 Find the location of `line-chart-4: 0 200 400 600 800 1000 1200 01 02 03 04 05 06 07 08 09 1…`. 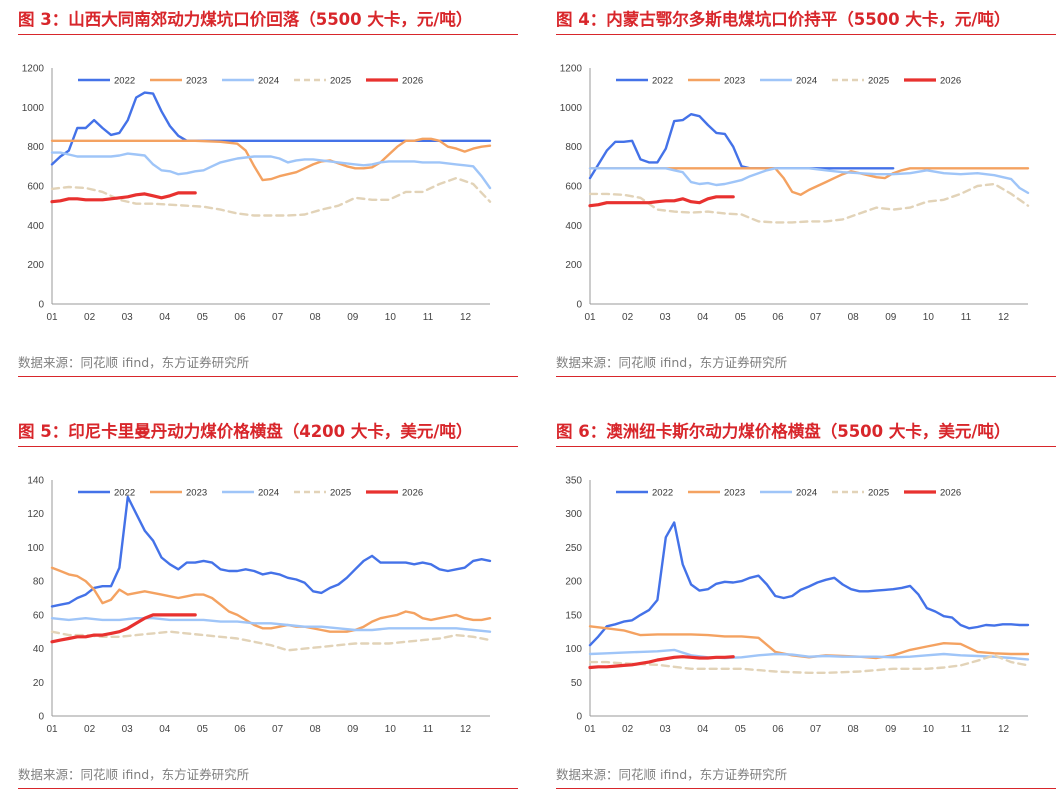

line-chart-4: 0 200 400 600 800 1000 1200 01 02 03 04 05 06 07 08 09 1… is located at coordinates (795, 193).